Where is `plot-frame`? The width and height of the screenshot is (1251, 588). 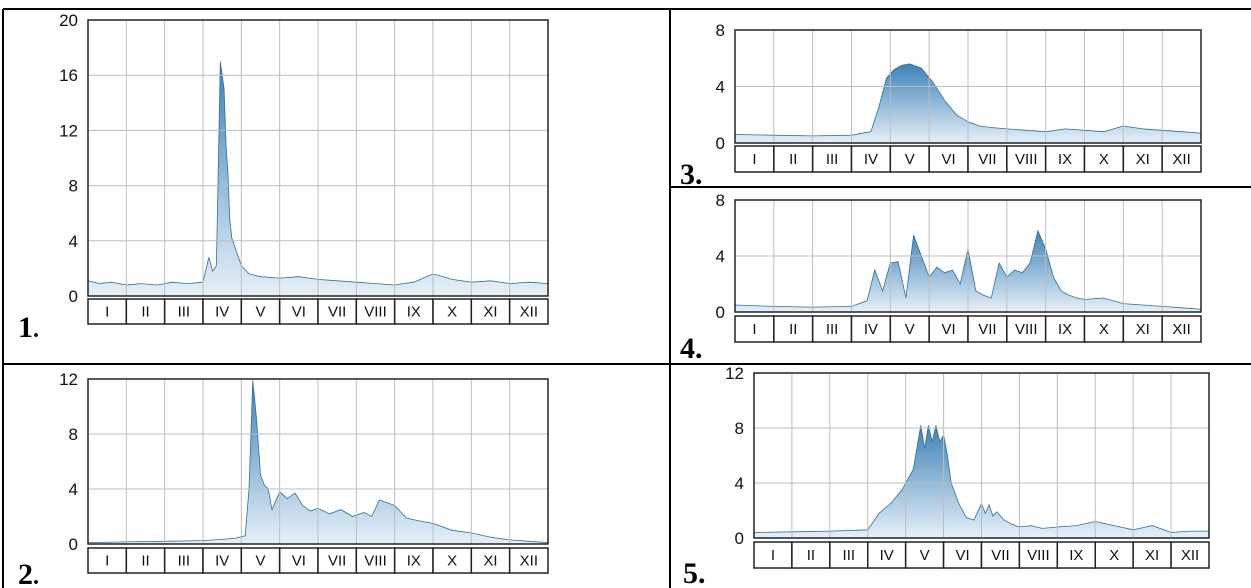 plot-frame is located at coordinates (318, 461).